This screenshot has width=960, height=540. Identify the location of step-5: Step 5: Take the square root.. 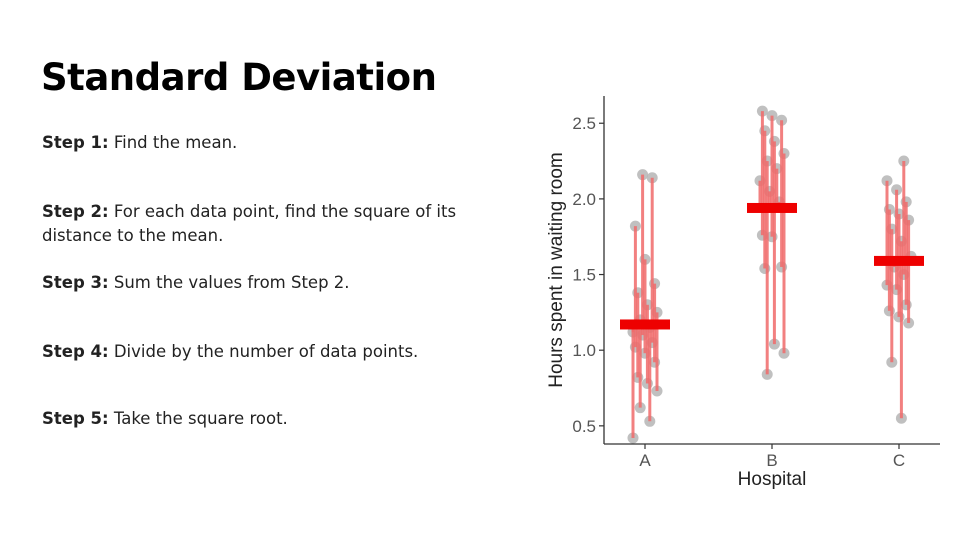
(262, 419).